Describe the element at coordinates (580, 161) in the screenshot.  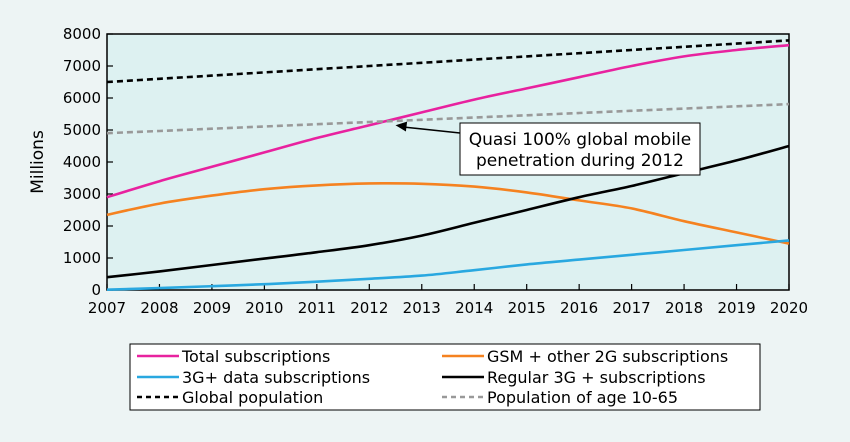
I see `annotation-line-2: penetration during 2012` at that location.